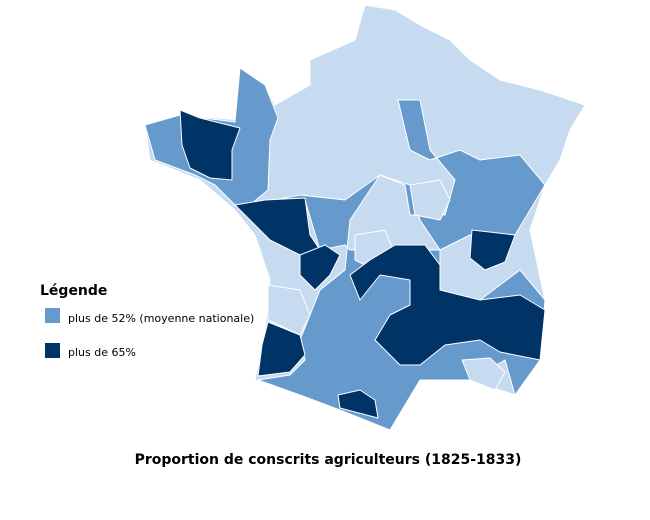 Image resolution: width=650 pixels, height=520 pixels. Describe the element at coordinates (358, 404) in the screenshot. I see `region-pyrenees` at that location.